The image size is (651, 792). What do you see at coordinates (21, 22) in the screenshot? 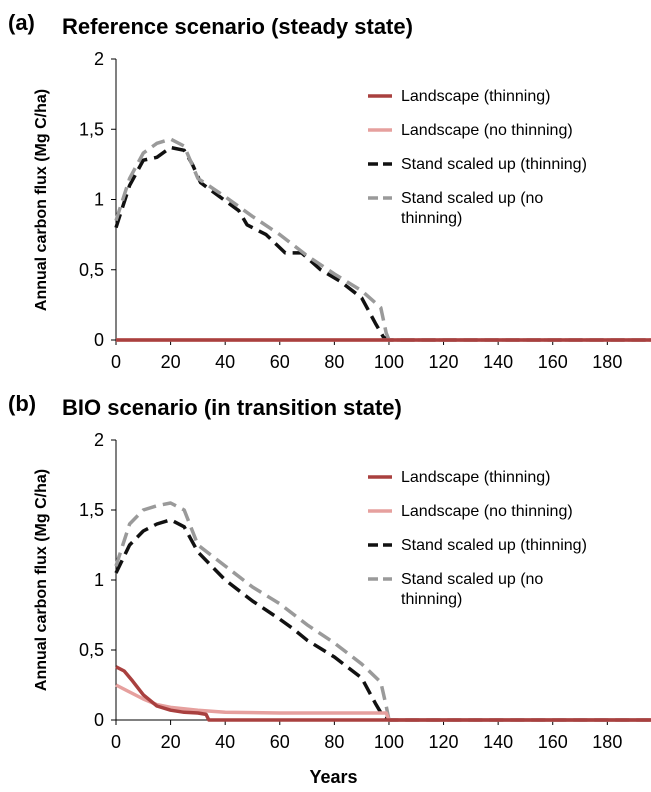
I see `panel-label: (a)` at bounding box center [21, 22].